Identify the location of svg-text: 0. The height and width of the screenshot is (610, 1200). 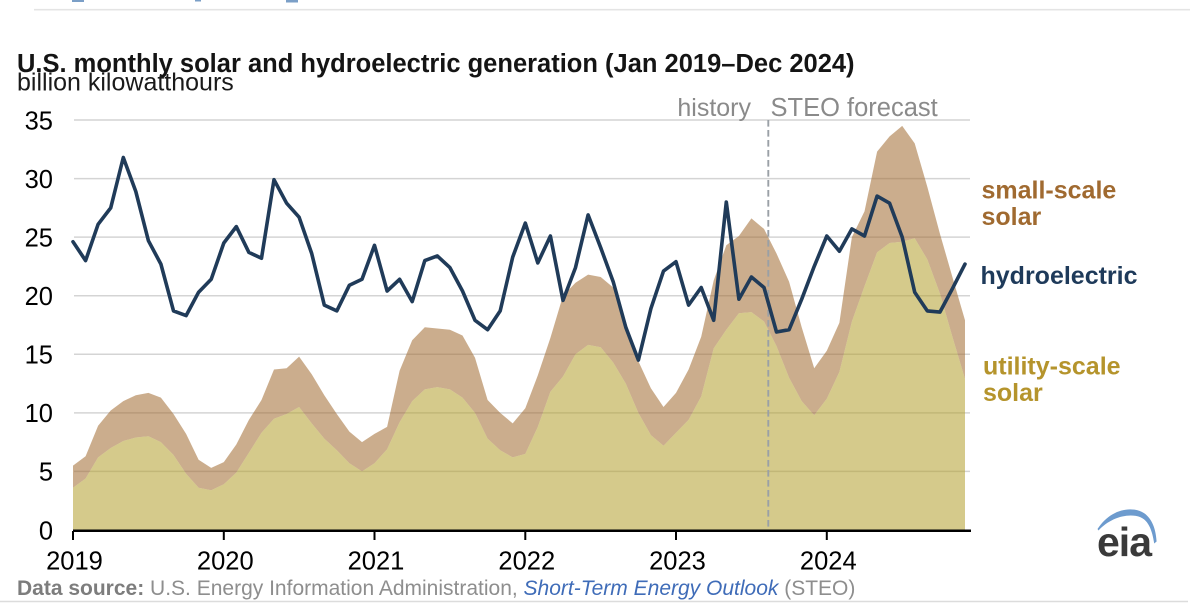
(46, 531).